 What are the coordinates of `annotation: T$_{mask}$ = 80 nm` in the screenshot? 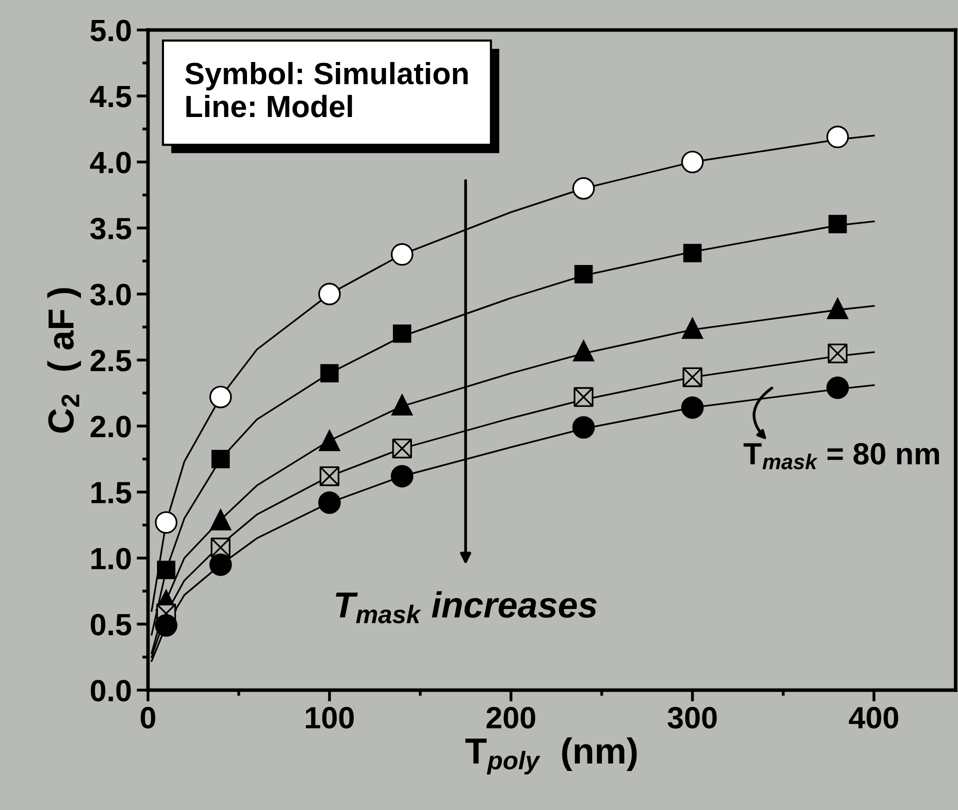 It's located at (841, 456).